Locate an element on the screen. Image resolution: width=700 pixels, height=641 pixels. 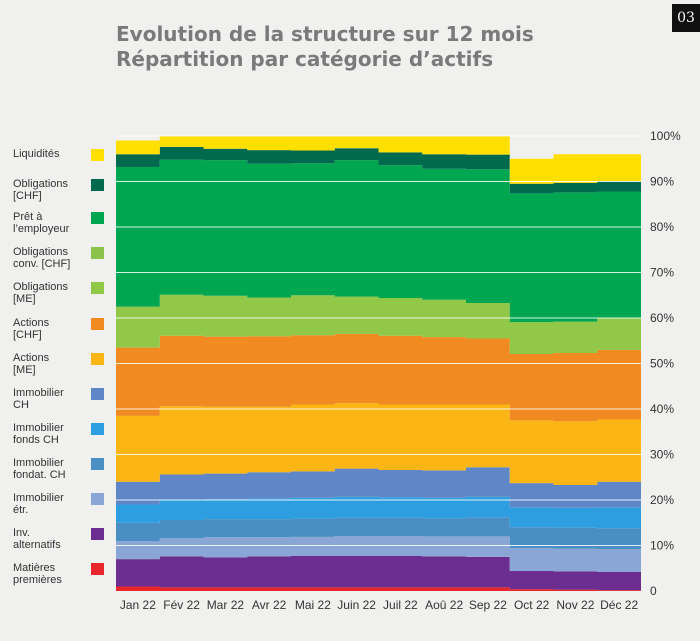
x-tick-label: Nov 22 is located at coordinates (575, 605).